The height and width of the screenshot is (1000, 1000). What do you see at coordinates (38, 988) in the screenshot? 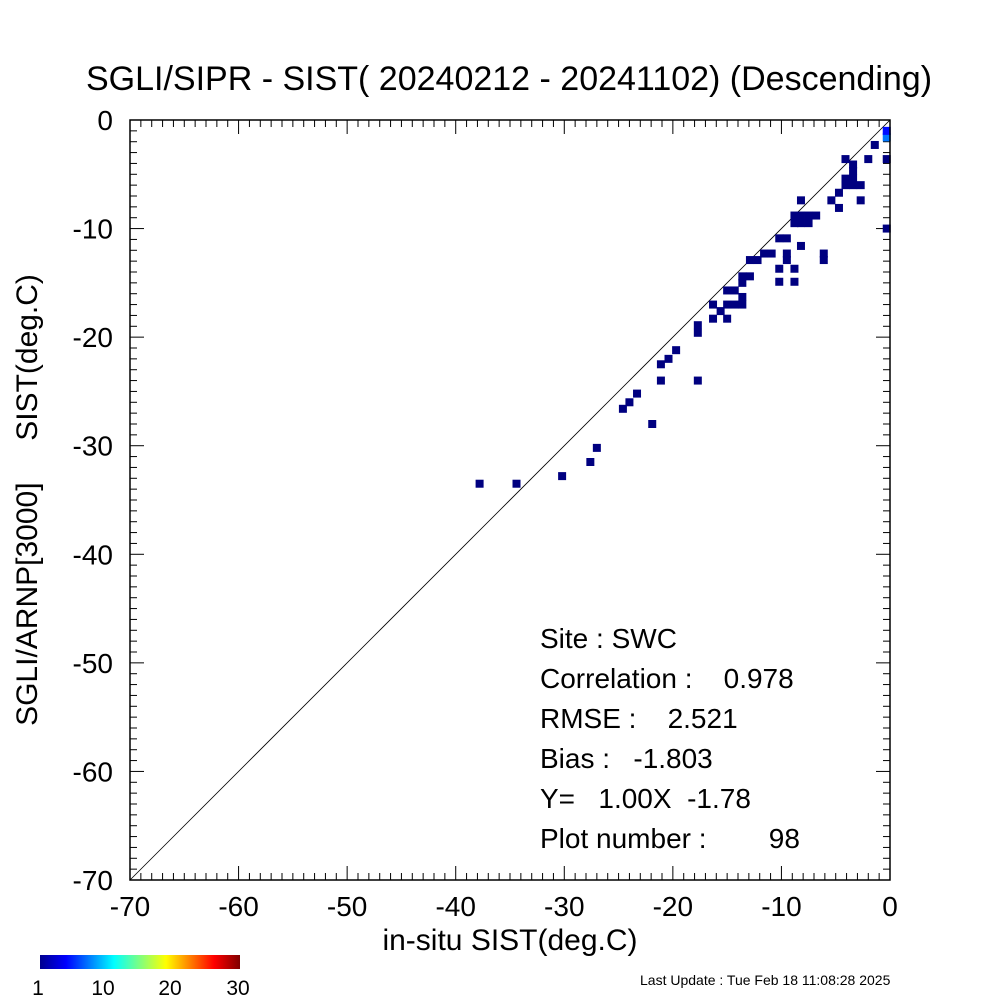
I see `colorbar-label: 1` at bounding box center [38, 988].